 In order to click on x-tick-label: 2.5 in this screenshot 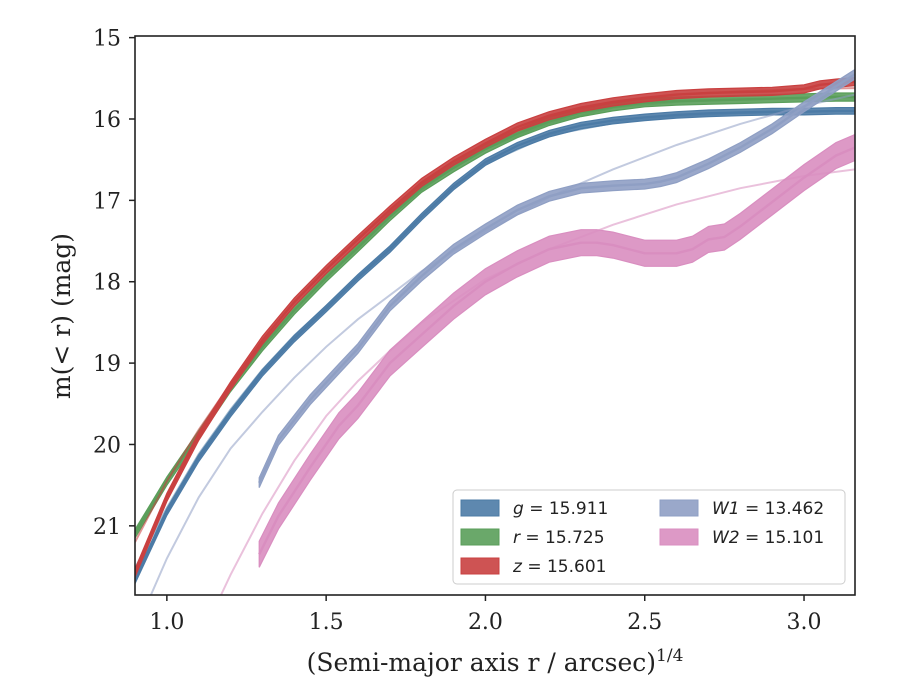, I will do `click(644, 622)`.